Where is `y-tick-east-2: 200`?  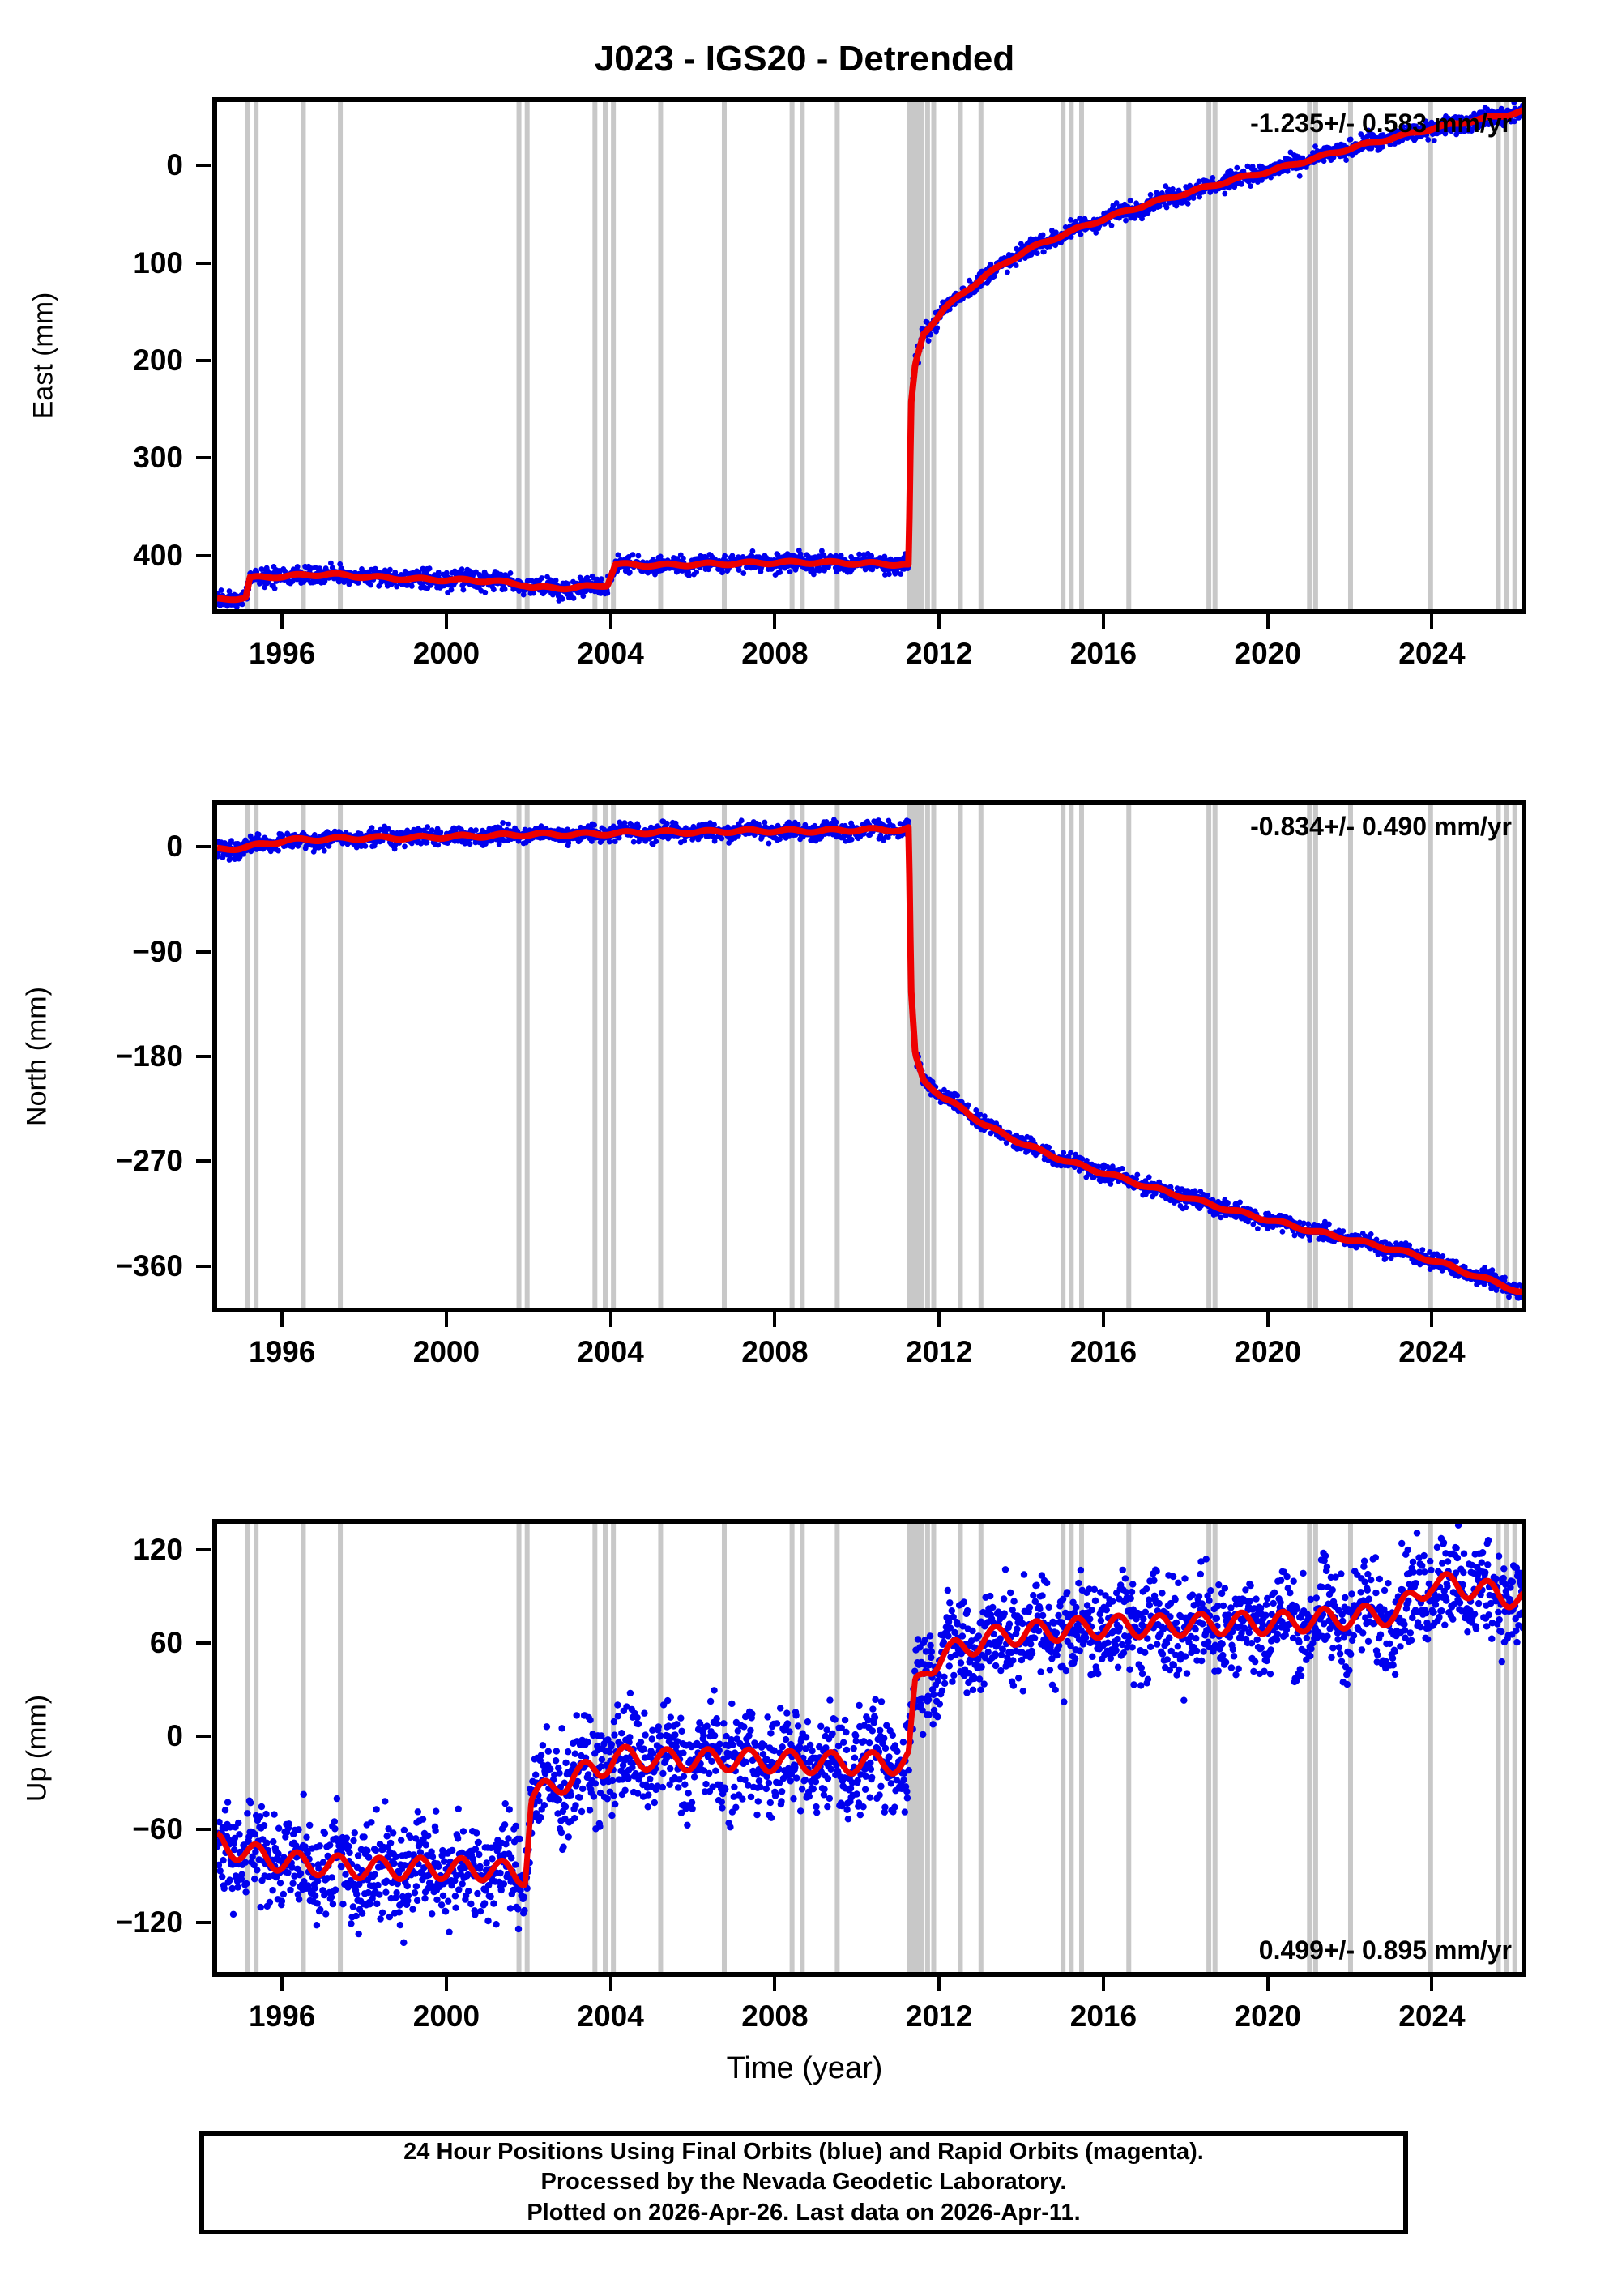
y-tick-east-2: 200 is located at coordinates (158, 361).